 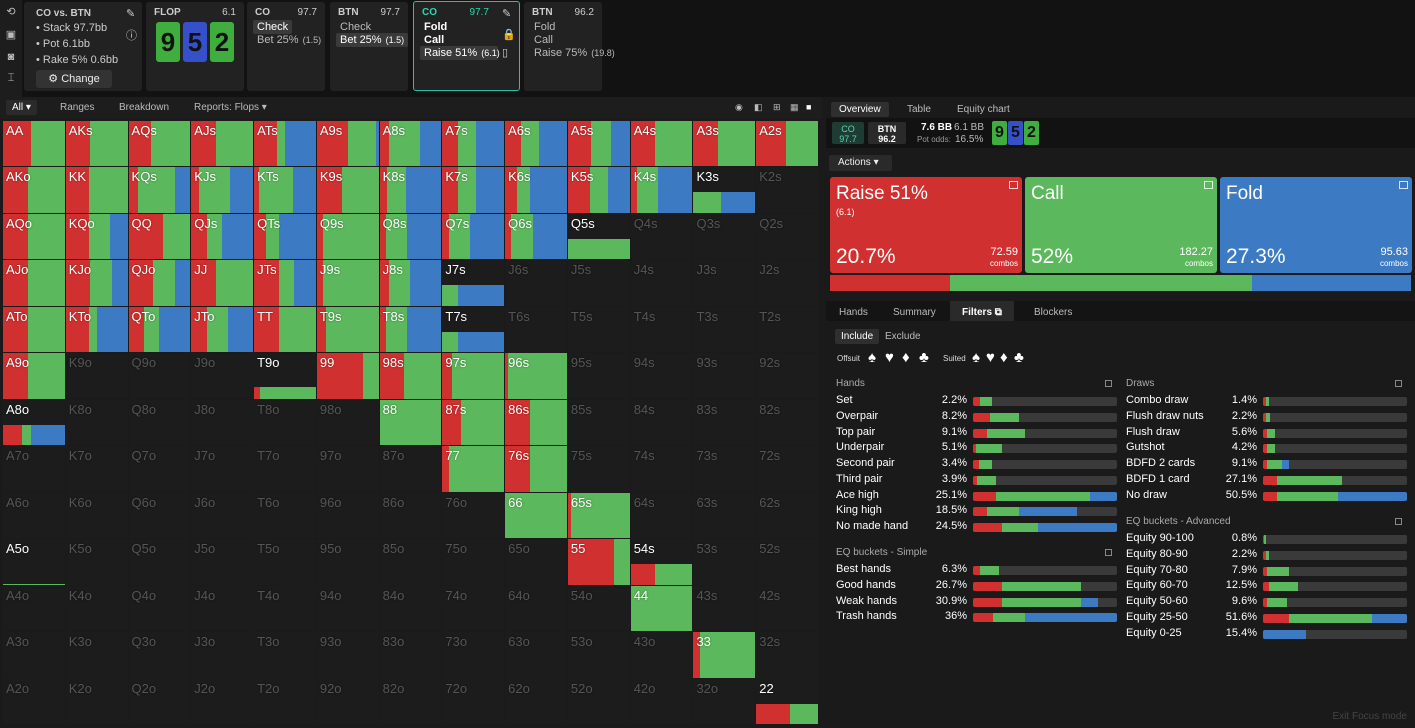 I want to click on hand-cell: 42o, so click(x=661, y=701).